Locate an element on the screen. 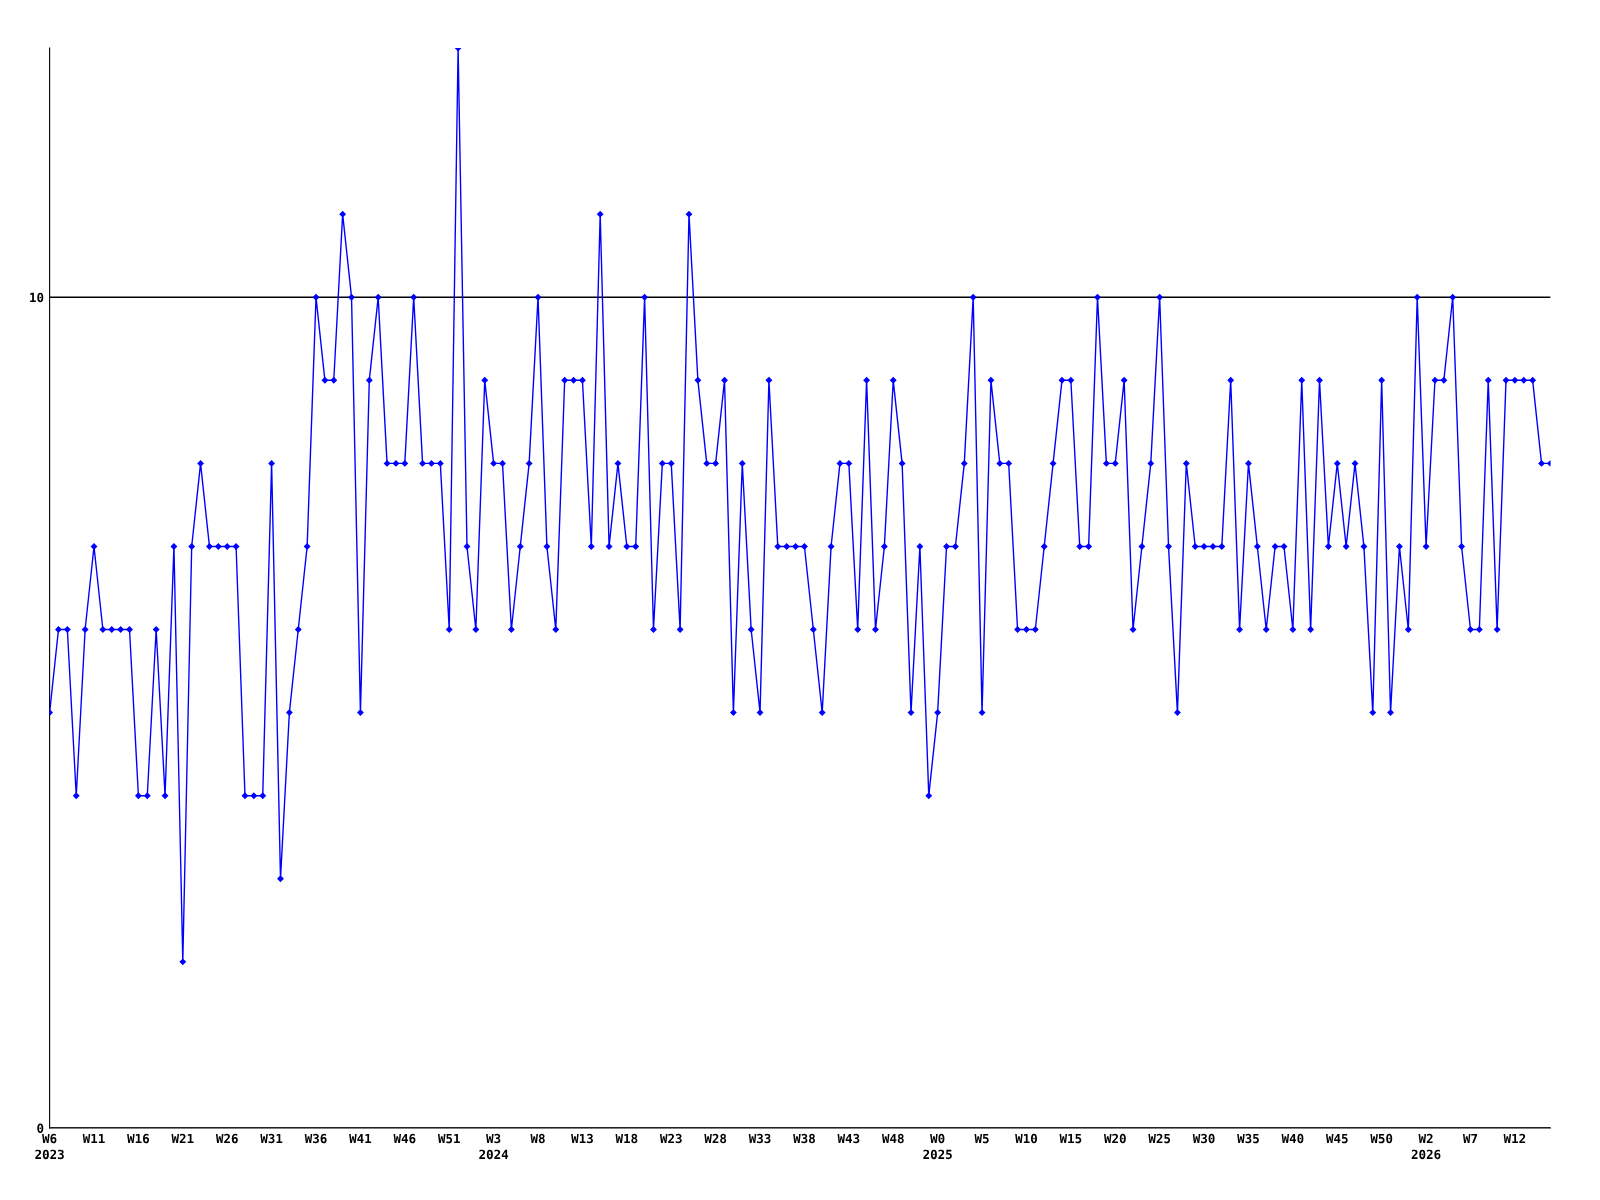 The image size is (1600, 1200). x-tick-label: W20 is located at coordinates (1114, 1138).